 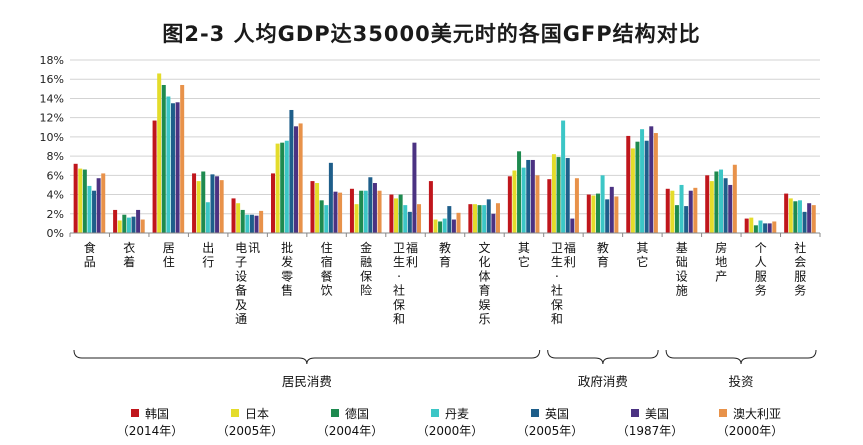 I want to click on y-tick-label: 12%, so click(x=52, y=118).